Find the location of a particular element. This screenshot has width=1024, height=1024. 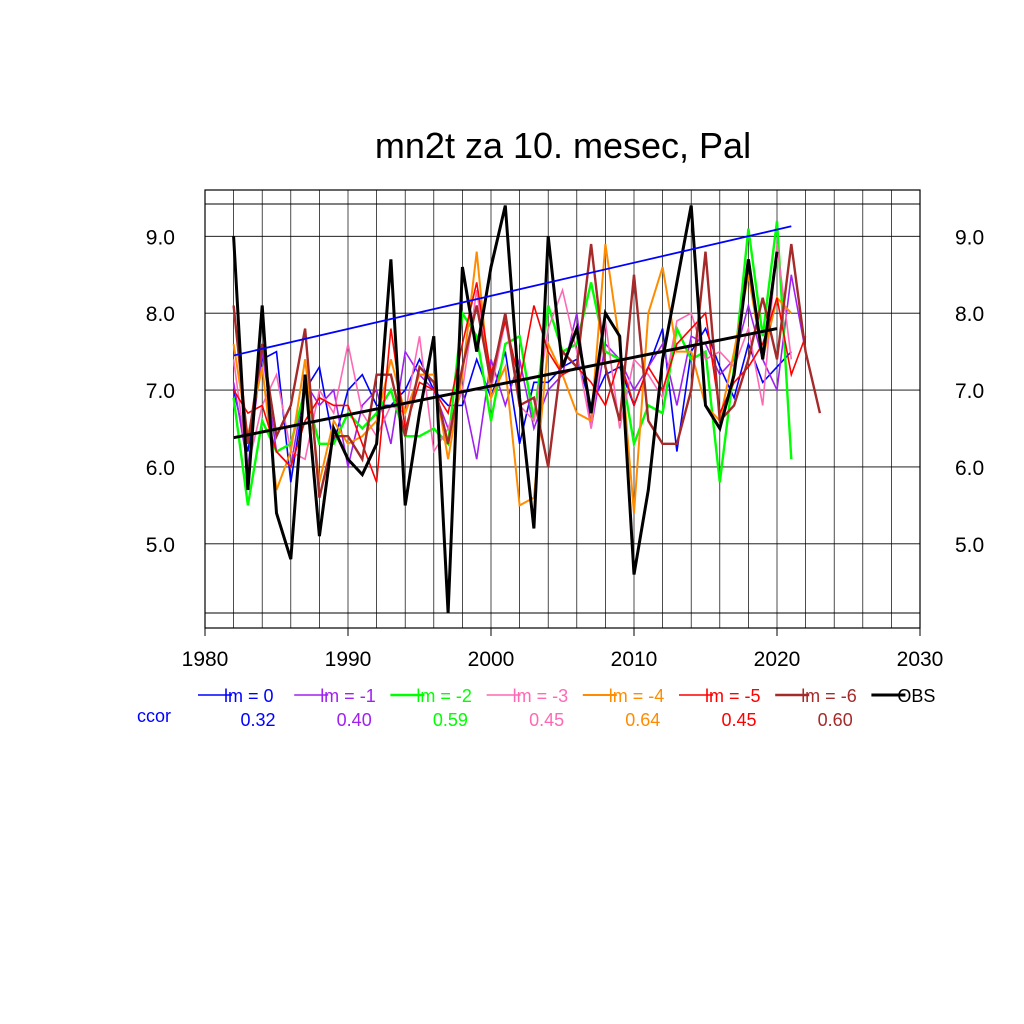

y-tick-label-right: 8.0 is located at coordinates (969, 314).